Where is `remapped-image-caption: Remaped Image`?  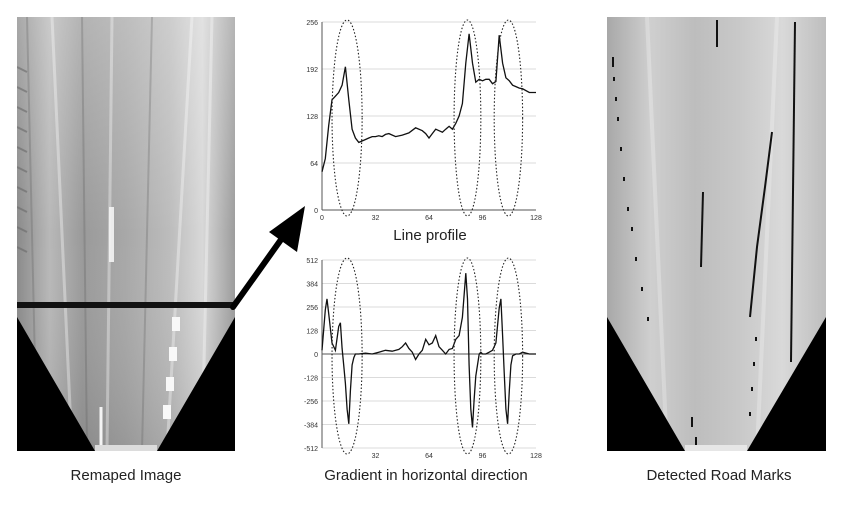
remapped-image-caption: Remaped Image is located at coordinates (126, 475).